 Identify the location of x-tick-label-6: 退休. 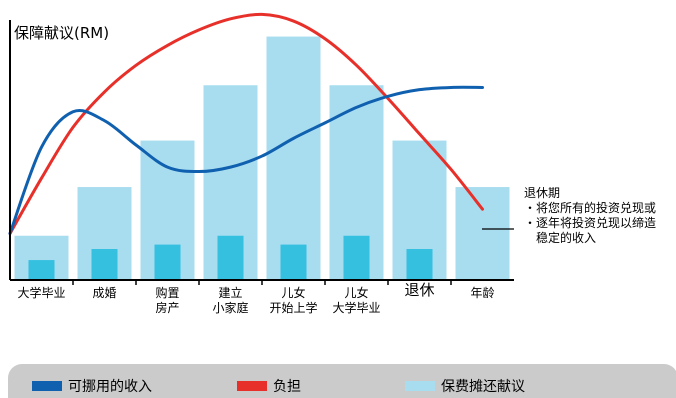
(420, 290).